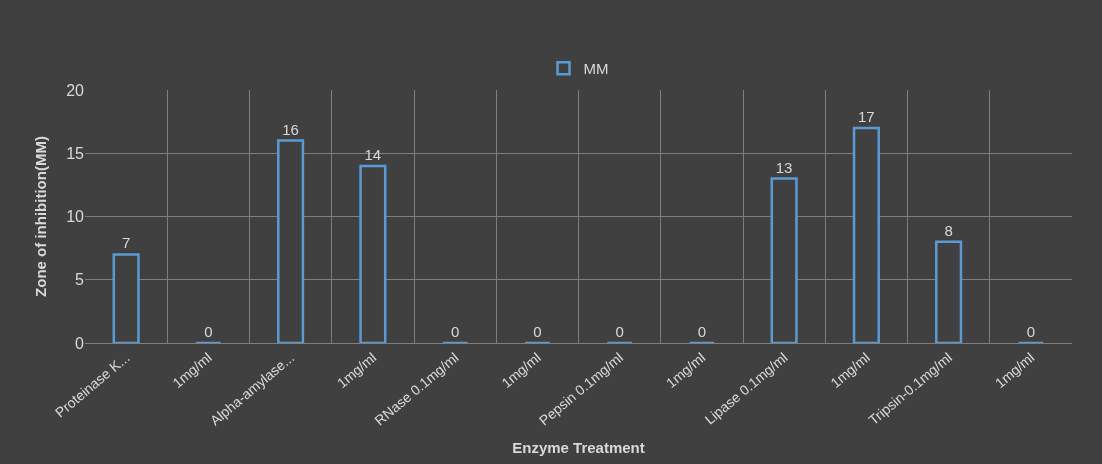 This screenshot has width=1102, height=464. I want to click on data-label: 16, so click(290, 129).